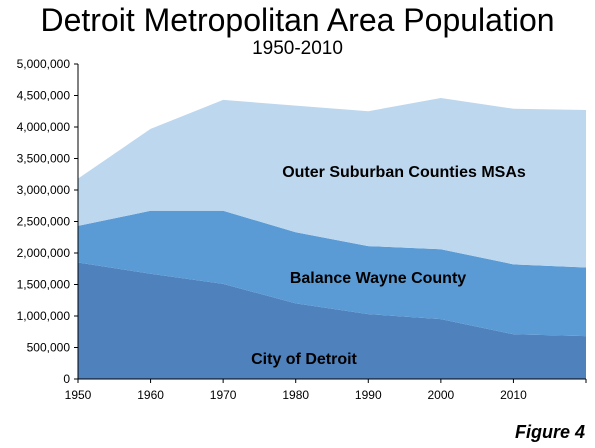 The image size is (595, 448). Describe the element at coordinates (44, 64) in the screenshot. I see `y-tick-label: 5,000,000` at that location.